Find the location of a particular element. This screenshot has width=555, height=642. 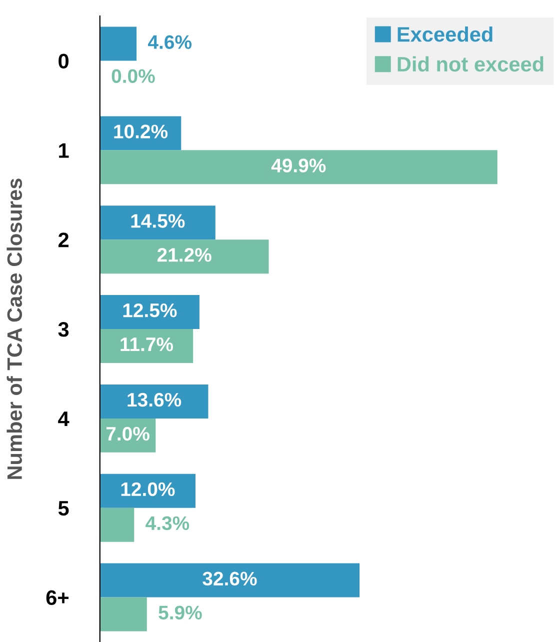

y-tick-label: 5 is located at coordinates (63, 508).